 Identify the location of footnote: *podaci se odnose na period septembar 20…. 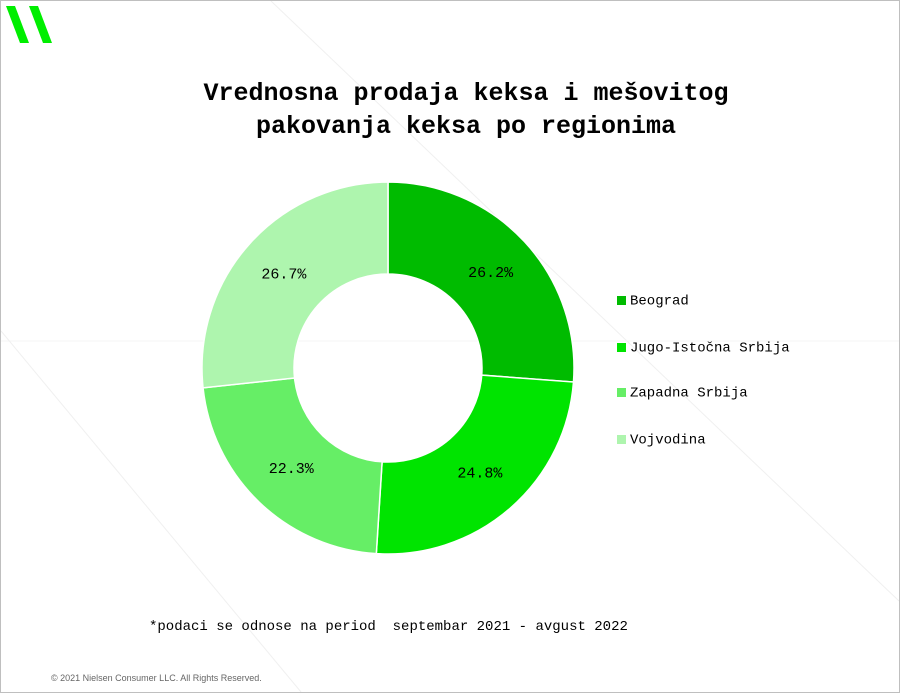
(388, 627).